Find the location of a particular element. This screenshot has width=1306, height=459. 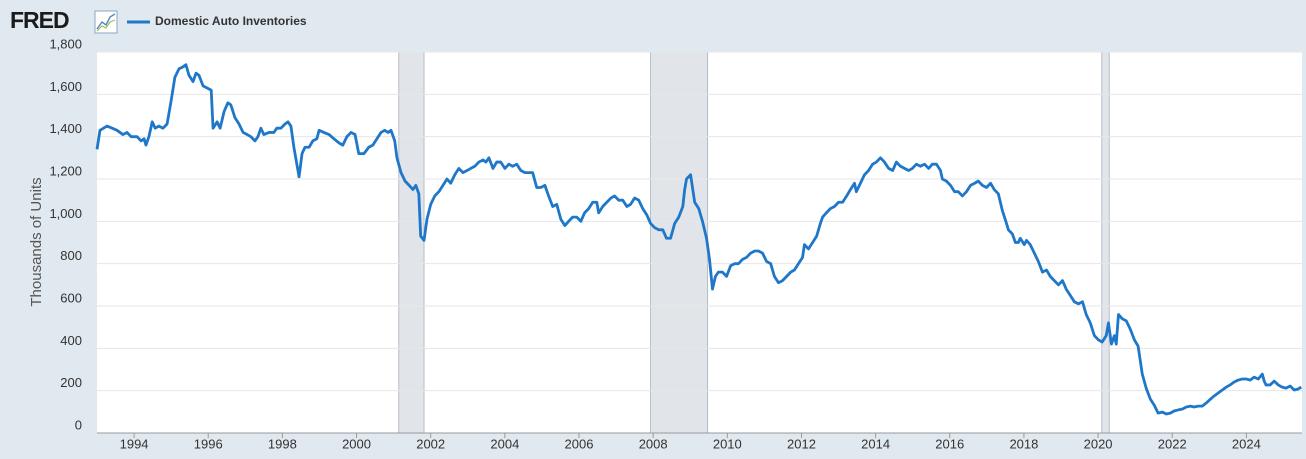

x-tick-label: 2004 is located at coordinates (504, 443).